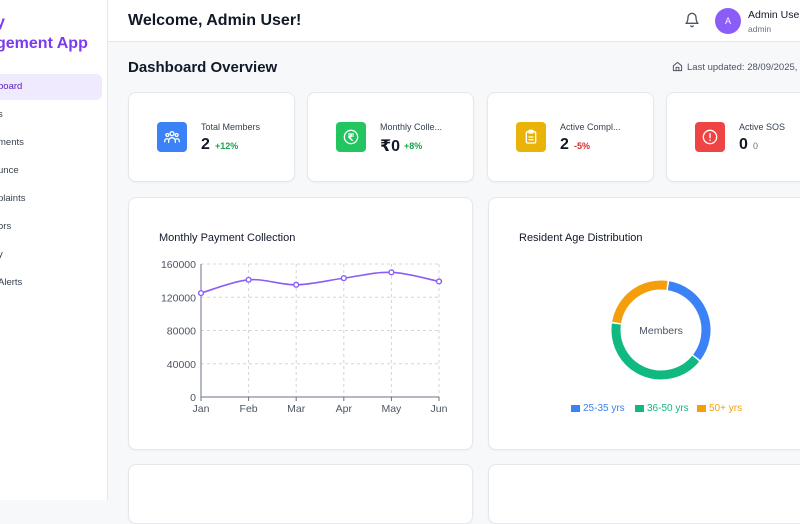  Describe the element at coordinates (728, 21) in the screenshot. I see `avatar: A` at that location.